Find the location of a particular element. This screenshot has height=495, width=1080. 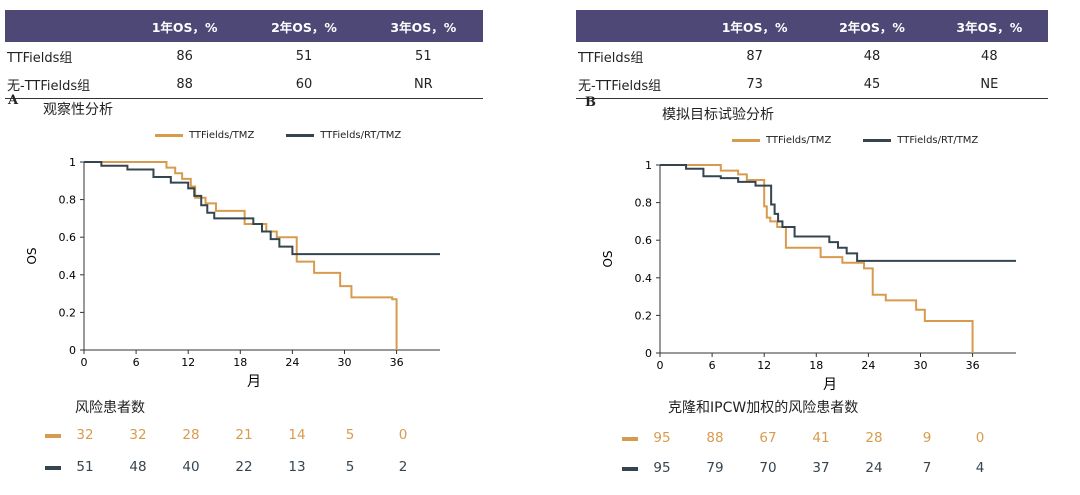

table-cell: NE is located at coordinates (989, 84).